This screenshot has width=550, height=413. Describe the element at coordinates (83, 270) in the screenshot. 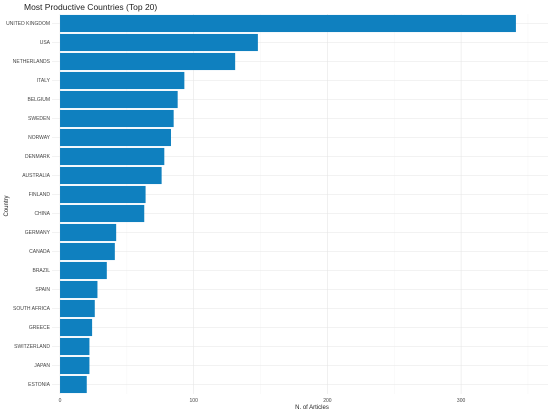

I see `bar-brazil` at that location.